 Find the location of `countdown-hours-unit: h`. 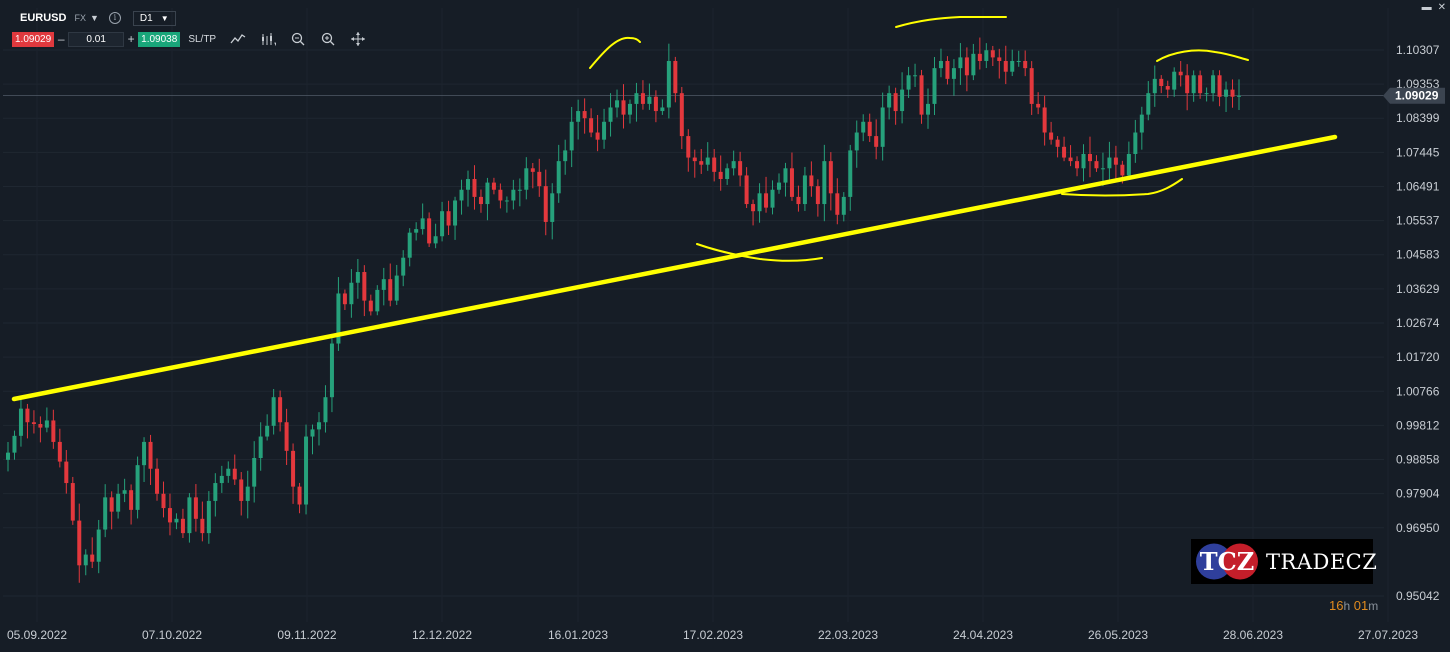

countdown-hours-unit: h is located at coordinates (1347, 606).